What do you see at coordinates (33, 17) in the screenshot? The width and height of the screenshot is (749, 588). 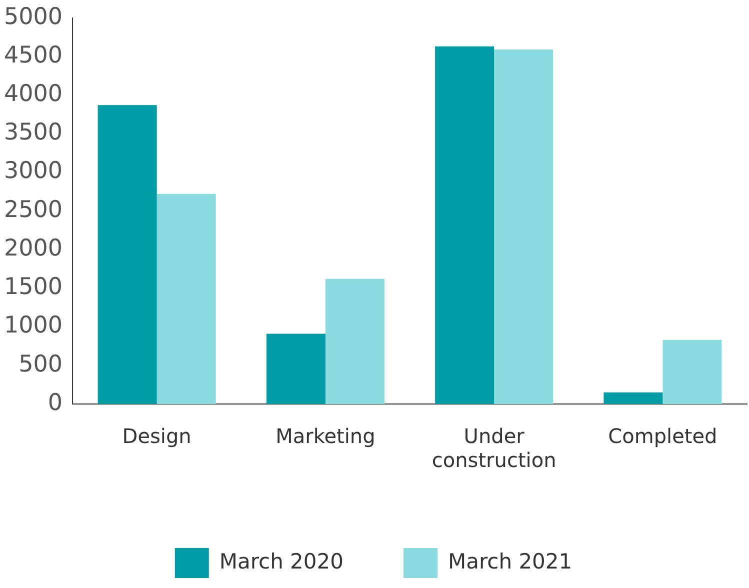 I see `y-tick-label: 5000` at bounding box center [33, 17].